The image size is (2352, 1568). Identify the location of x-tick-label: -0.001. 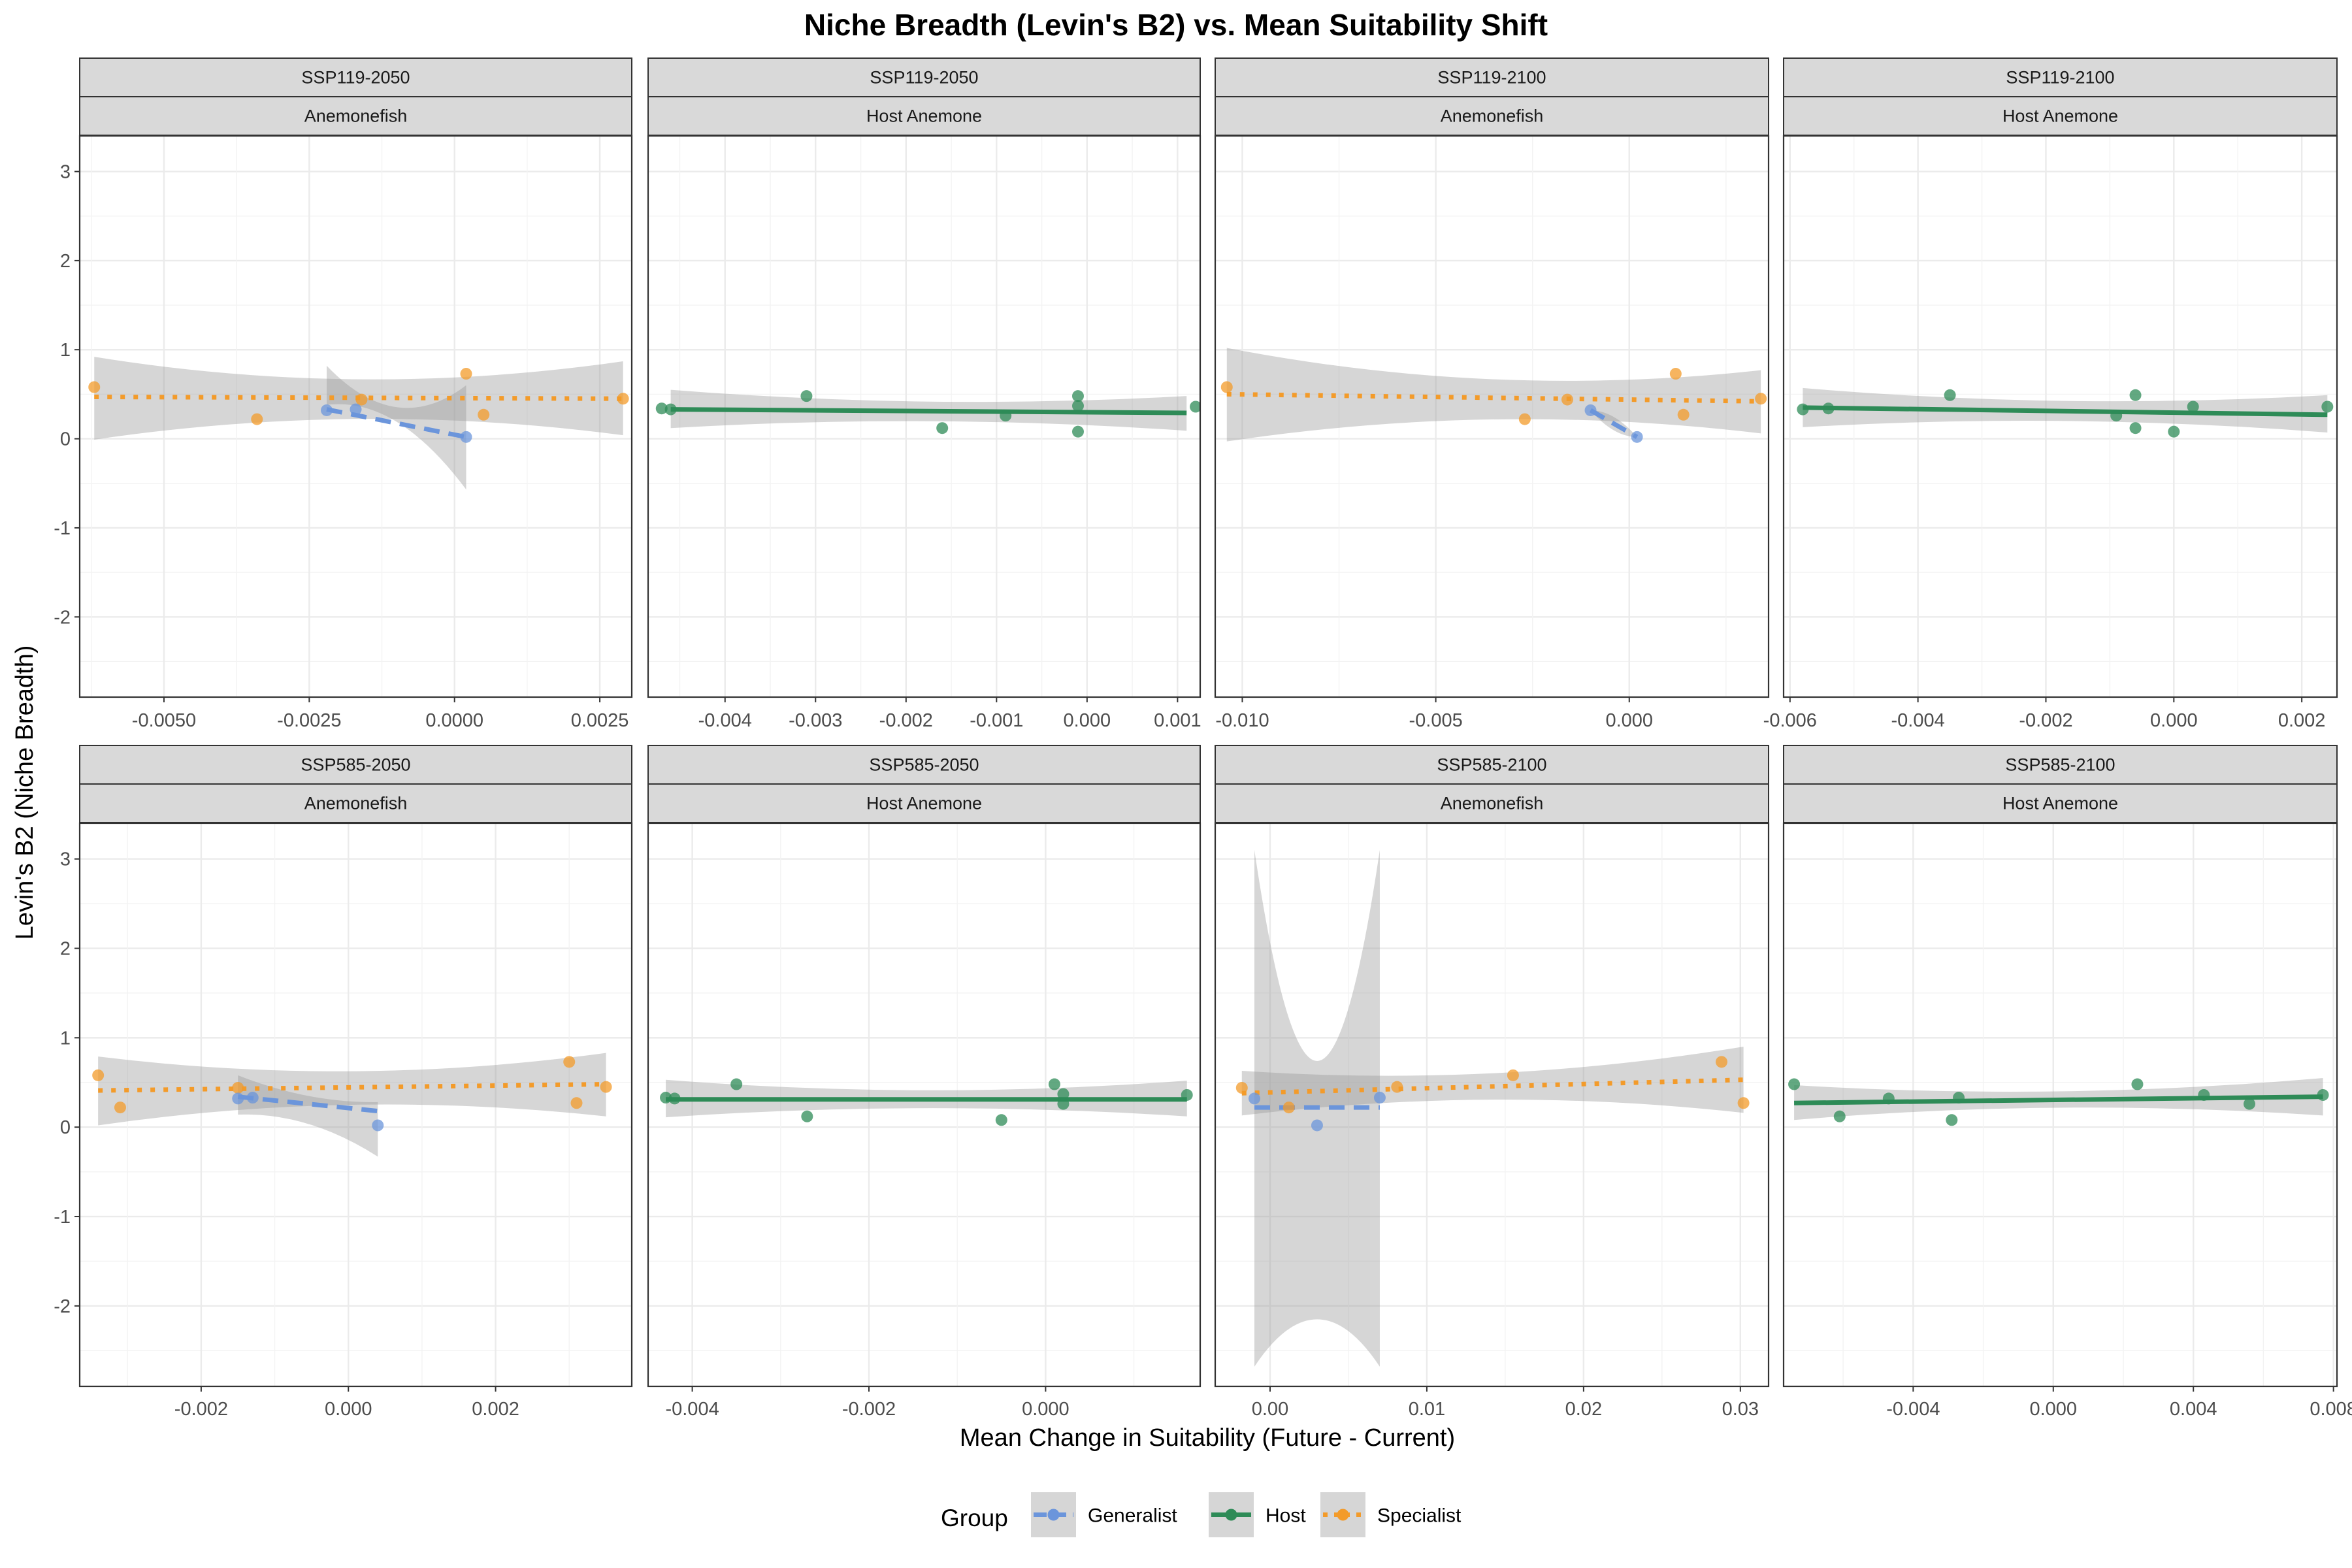
(996, 720).